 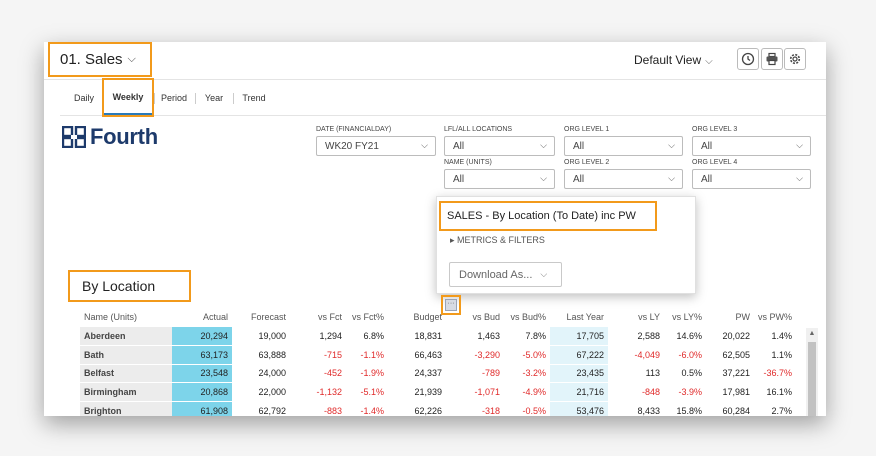 What do you see at coordinates (475, 355) in the screenshot?
I see `table-cell: -3,290` at bounding box center [475, 355].